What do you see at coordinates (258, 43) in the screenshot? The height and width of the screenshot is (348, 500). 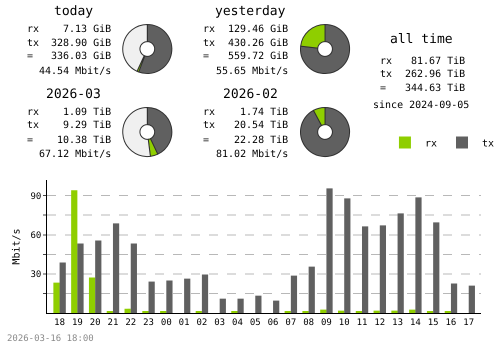 I see `text: 430.26 GiB` at bounding box center [258, 43].